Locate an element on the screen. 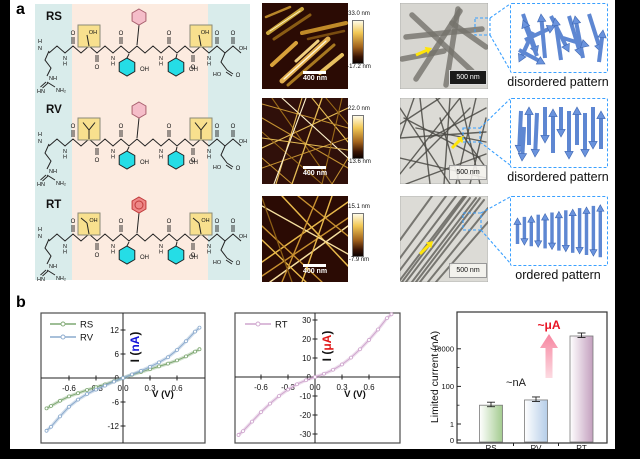  afm-scalebar-rs is located at coordinates (314, 72).